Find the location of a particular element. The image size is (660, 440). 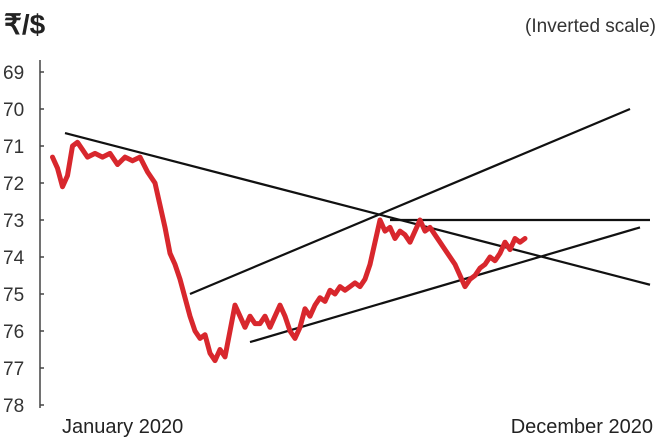

y-tick-label: 75 is located at coordinates (13, 295).